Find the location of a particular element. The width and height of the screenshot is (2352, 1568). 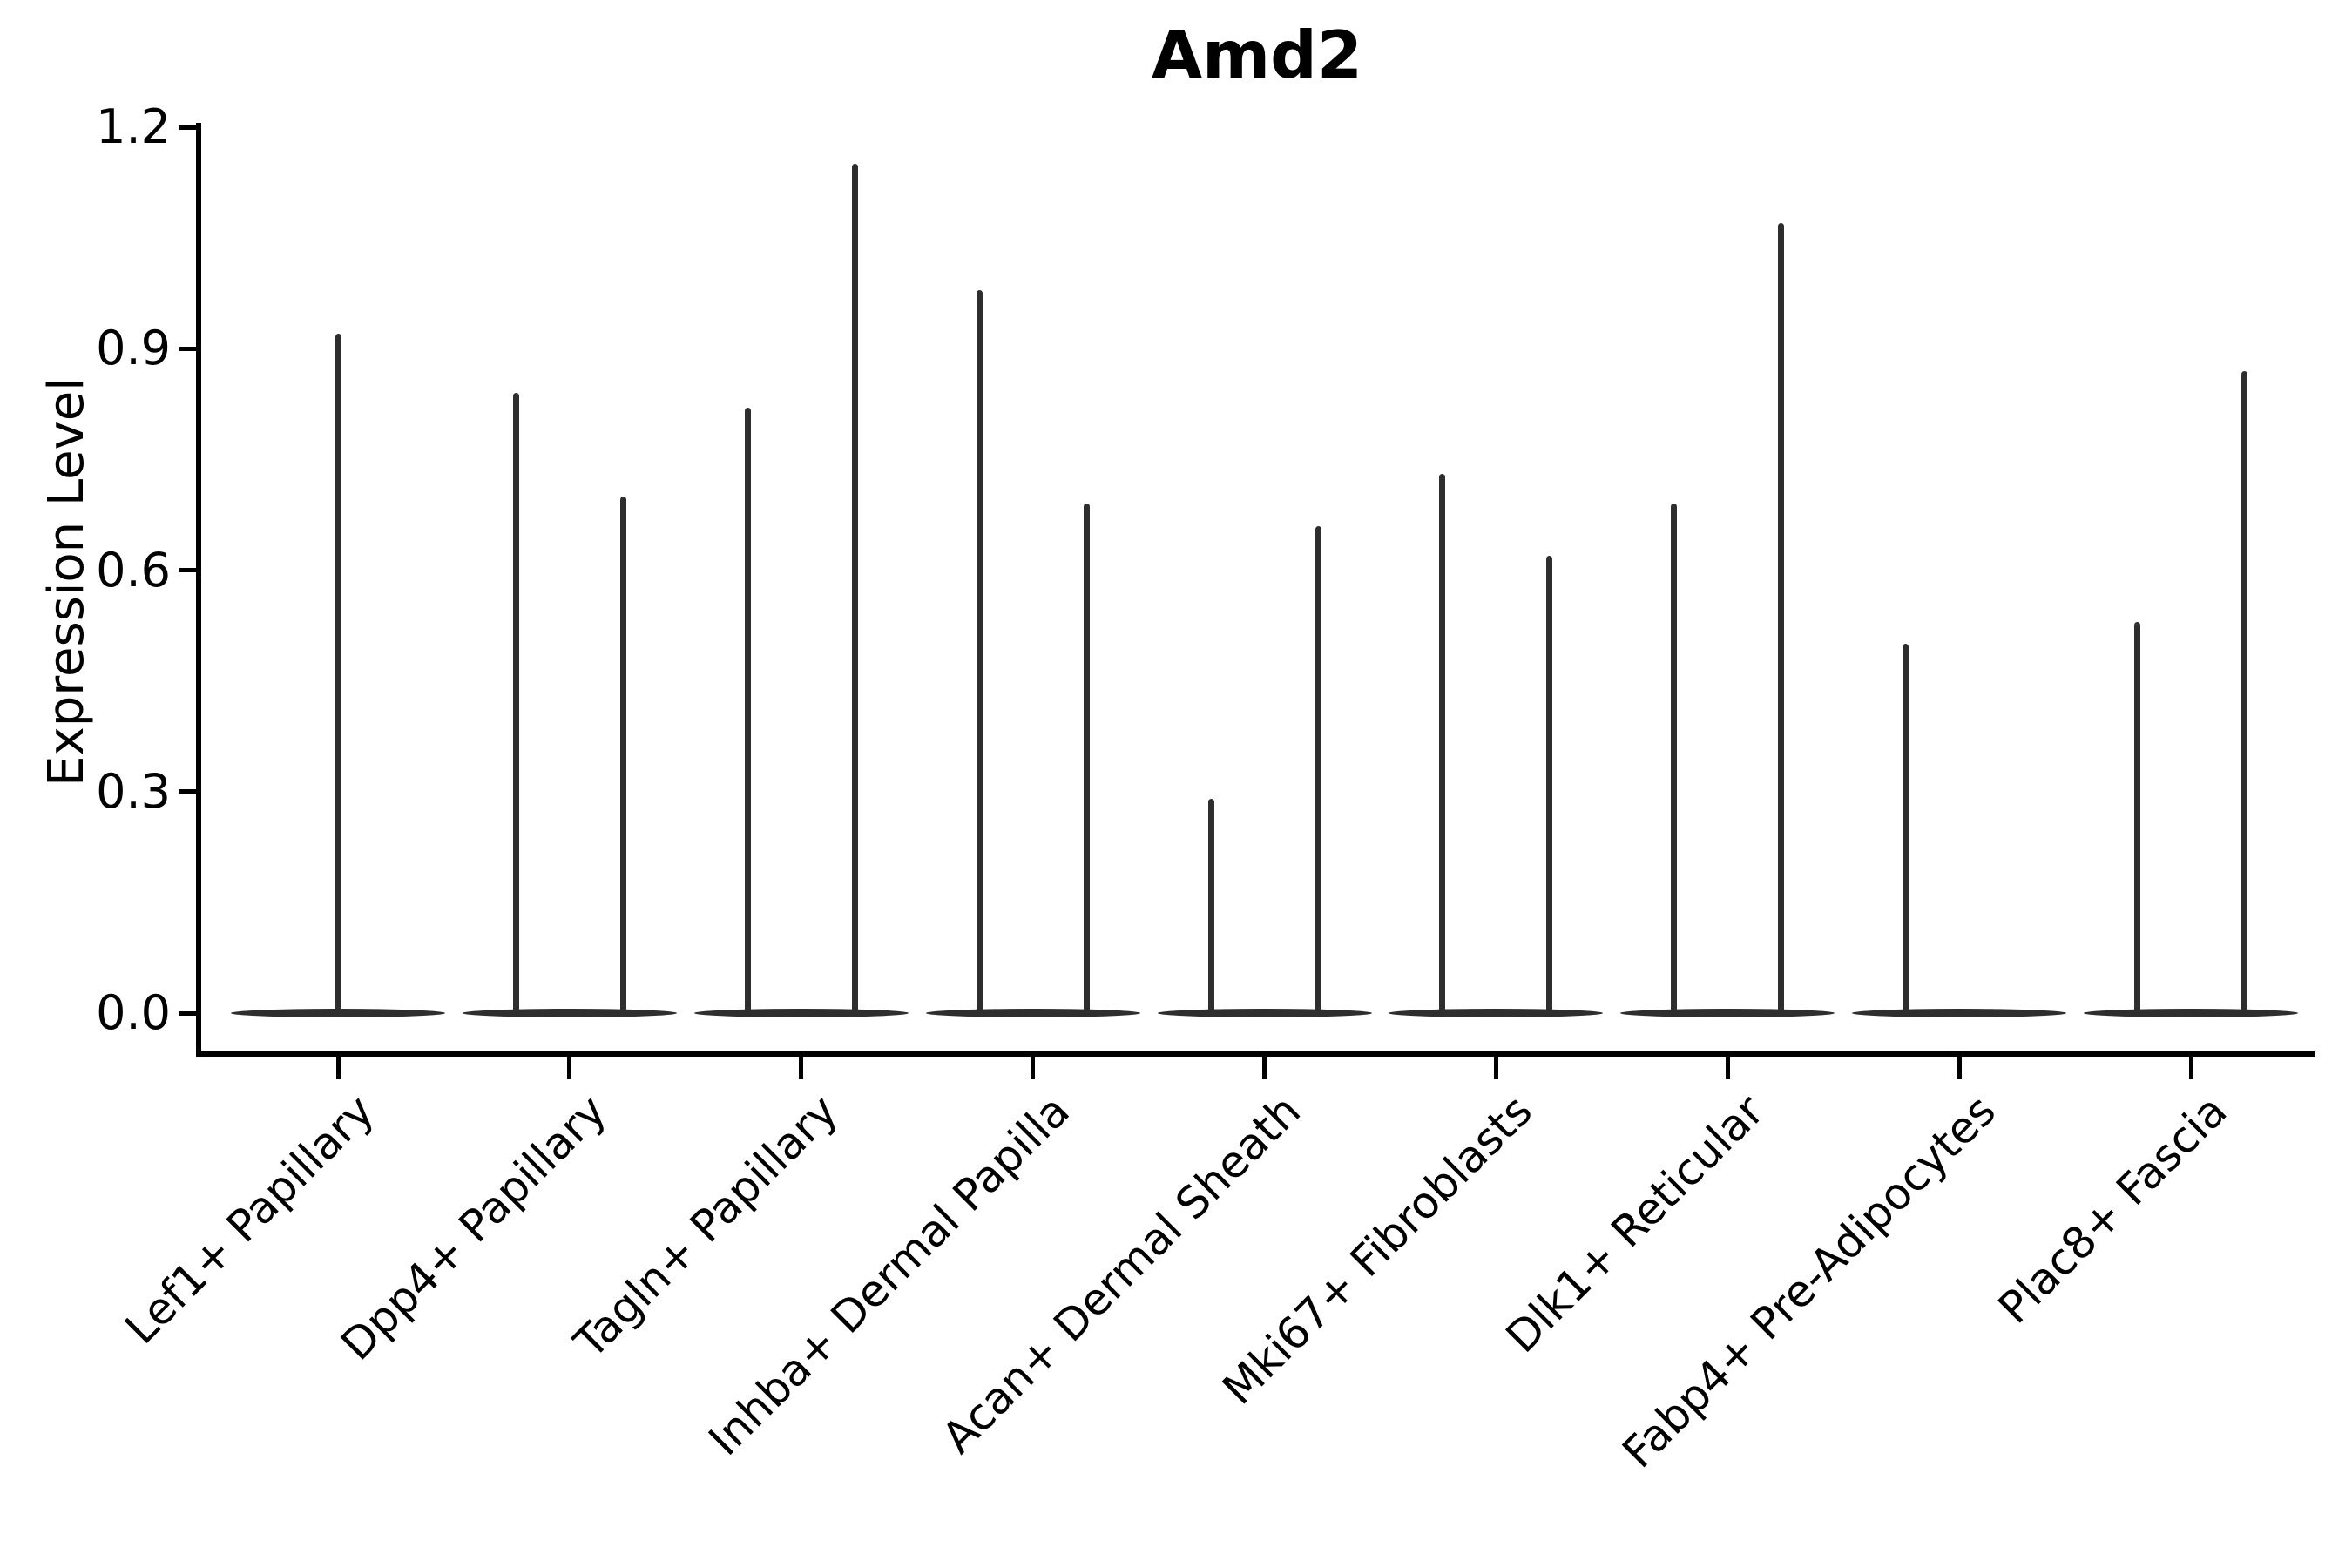

y-axis-spine is located at coordinates (198, 590).